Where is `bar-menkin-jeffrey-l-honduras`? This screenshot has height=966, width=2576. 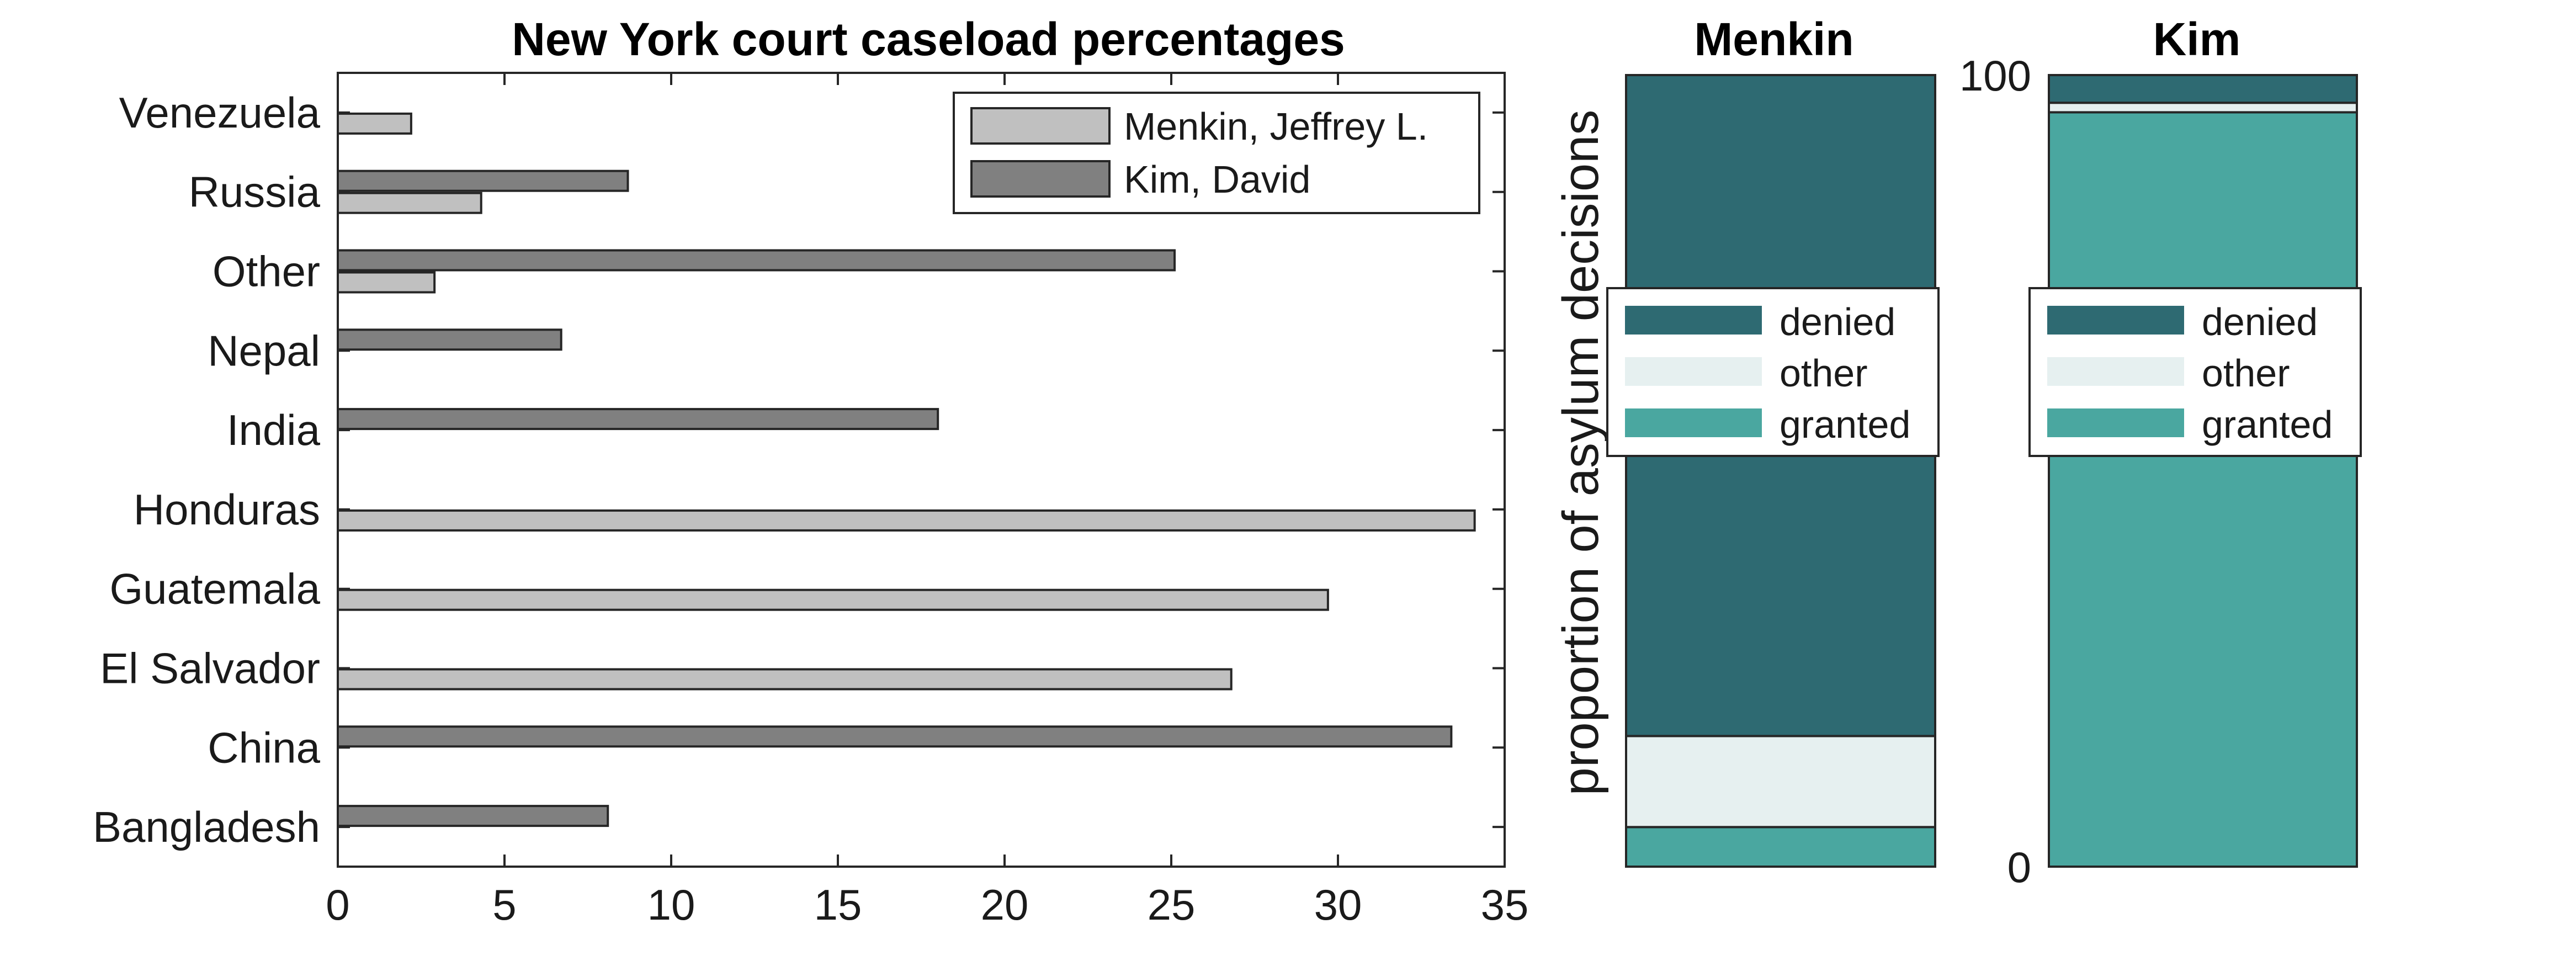 bar-menkin-jeffrey-l-honduras is located at coordinates (906, 520).